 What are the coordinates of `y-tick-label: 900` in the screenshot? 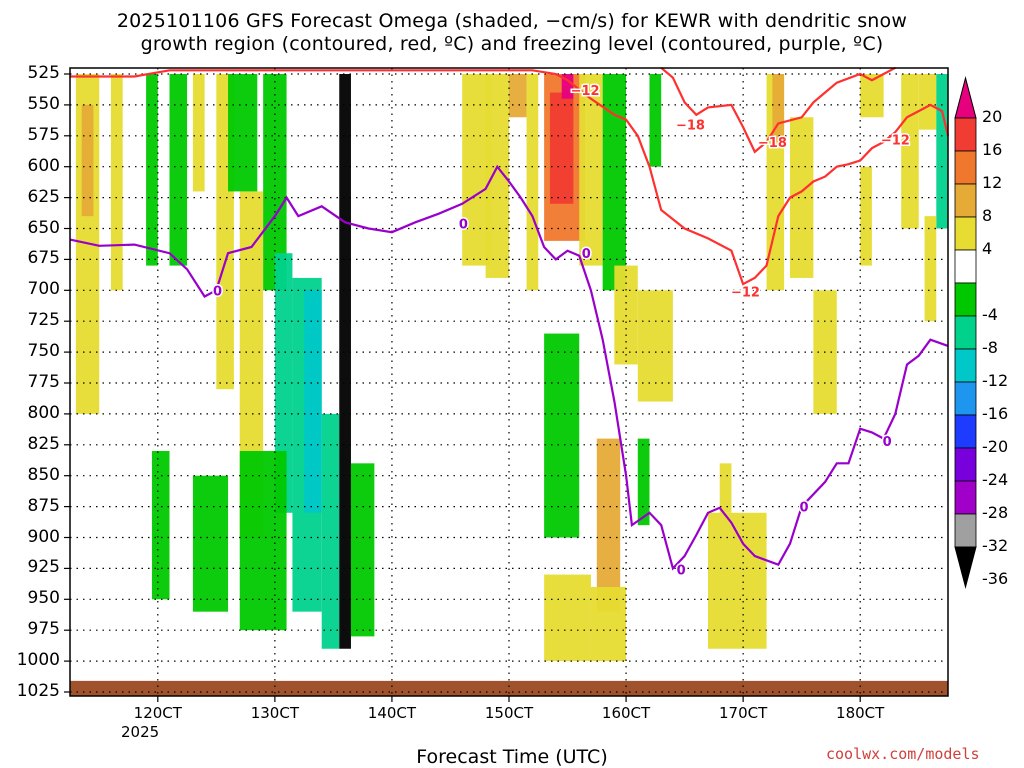 It's located at (43, 536).